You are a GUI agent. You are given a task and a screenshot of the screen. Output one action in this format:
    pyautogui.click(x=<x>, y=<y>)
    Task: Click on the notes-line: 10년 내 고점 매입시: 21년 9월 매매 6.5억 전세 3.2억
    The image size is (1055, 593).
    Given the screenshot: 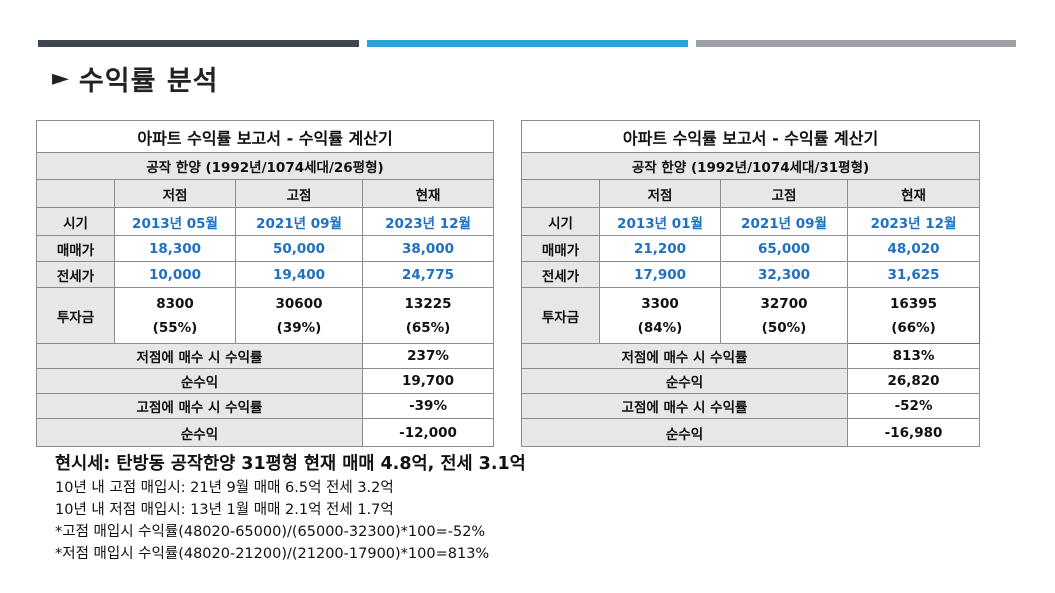 What is the action you would take?
    pyautogui.click(x=224, y=488)
    